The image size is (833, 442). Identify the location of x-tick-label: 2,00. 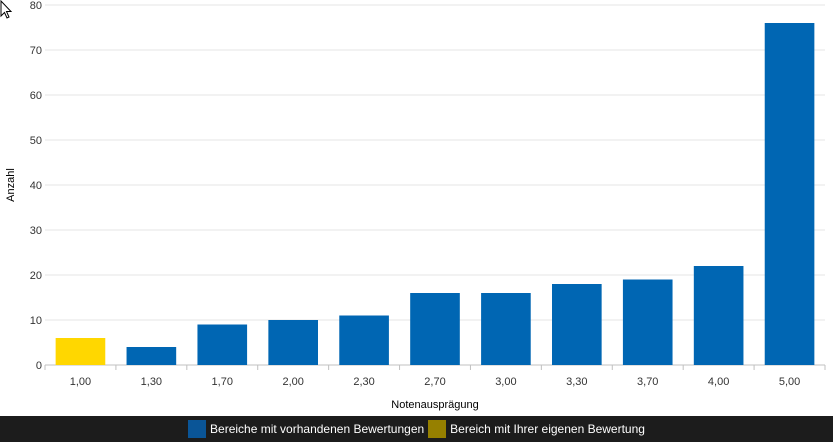
(292, 382).